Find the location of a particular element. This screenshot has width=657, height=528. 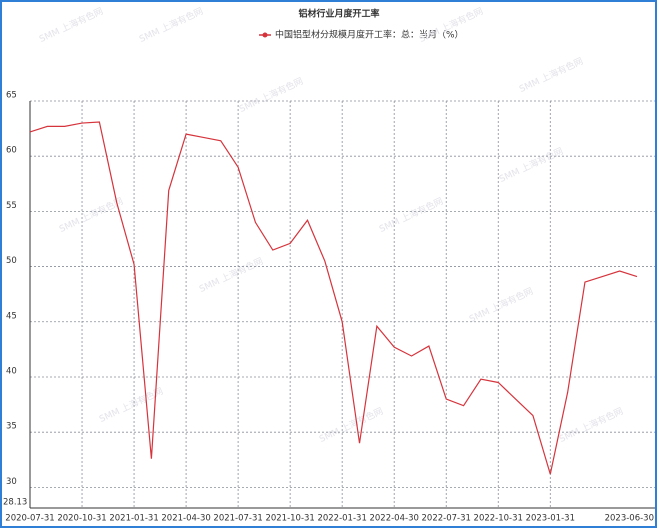

x-tick-label: 2022-07-31 is located at coordinates (446, 519).